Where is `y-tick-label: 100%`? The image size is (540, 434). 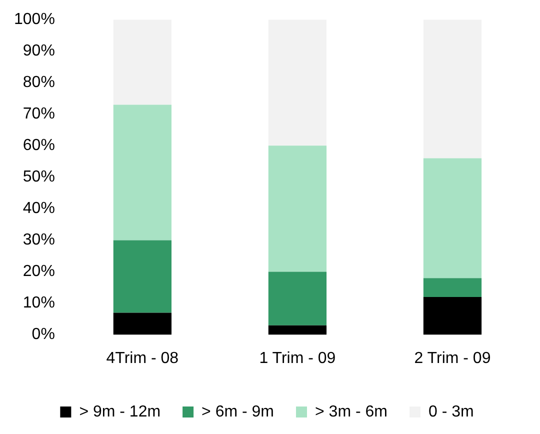 y-tick-label: 100% is located at coordinates (34, 19).